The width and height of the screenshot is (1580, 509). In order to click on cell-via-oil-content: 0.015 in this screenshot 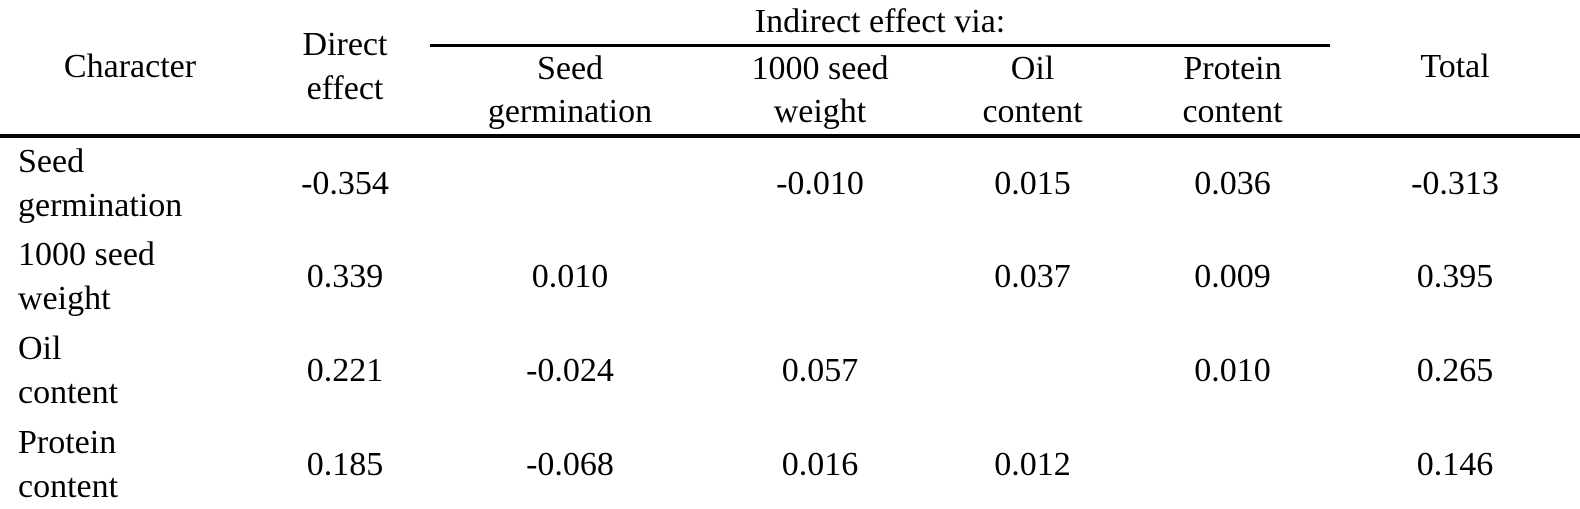, I will do `click(1032, 183)`.